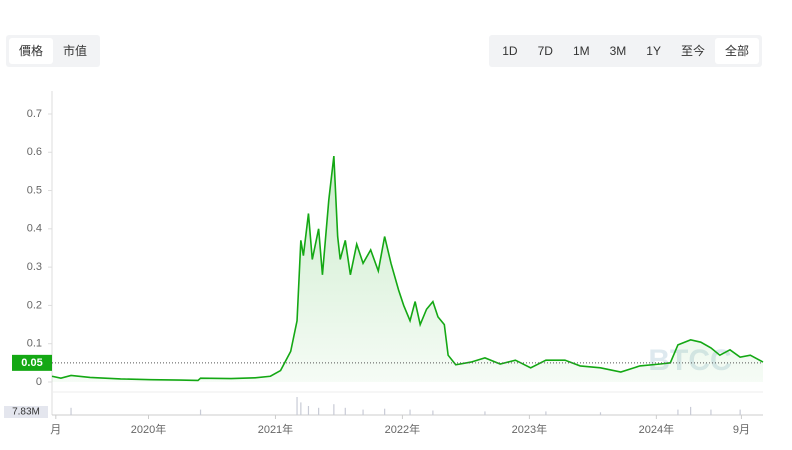  I want to click on y-tick-label: 0.7, so click(34, 114).